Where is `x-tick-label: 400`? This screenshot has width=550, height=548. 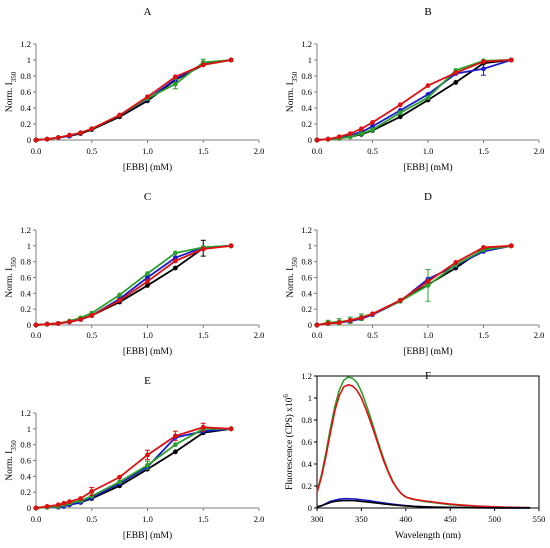 x-tick-label: 400 is located at coordinates (405, 519).